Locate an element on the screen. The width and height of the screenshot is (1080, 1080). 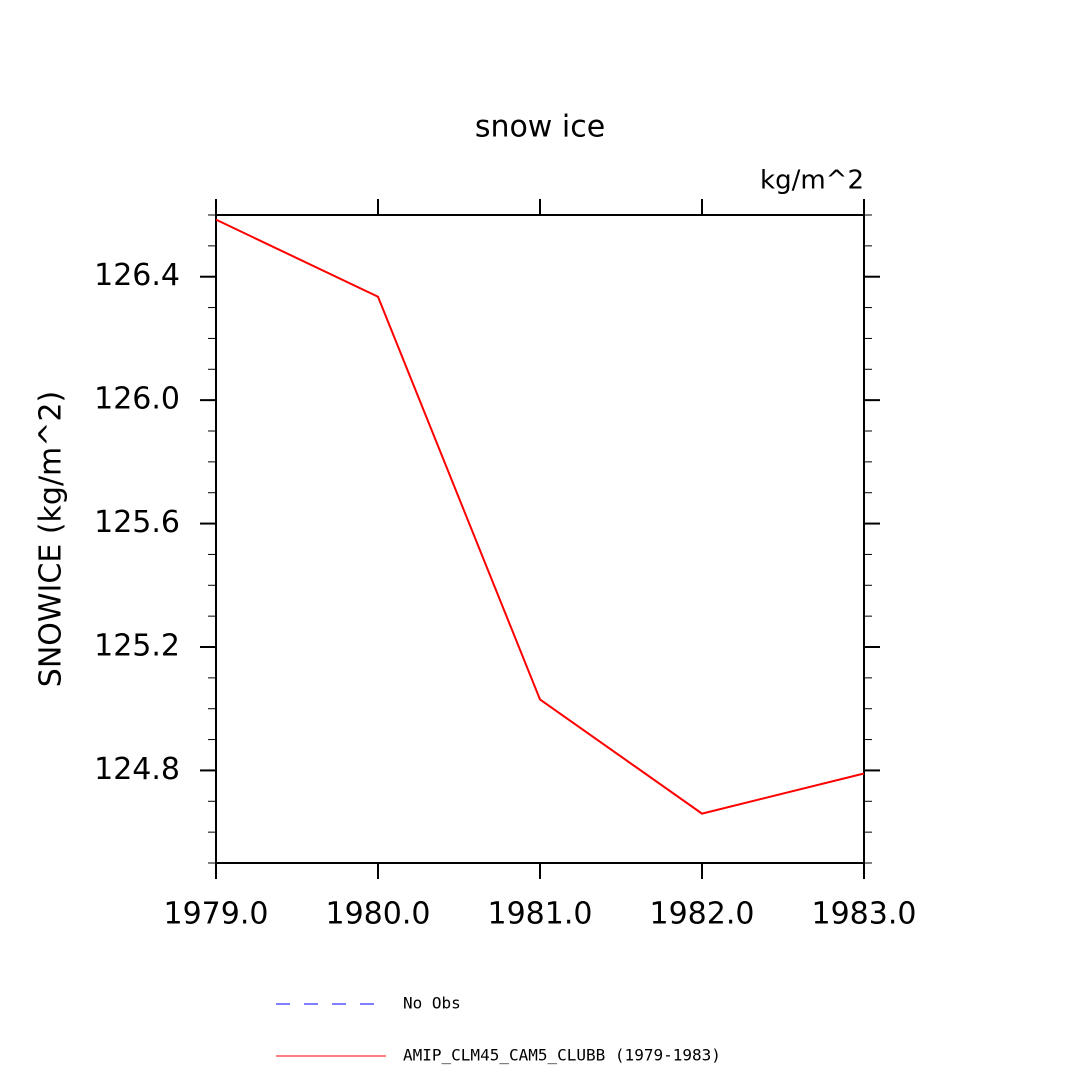
y-tick-label: 125.2 is located at coordinates (137, 646).